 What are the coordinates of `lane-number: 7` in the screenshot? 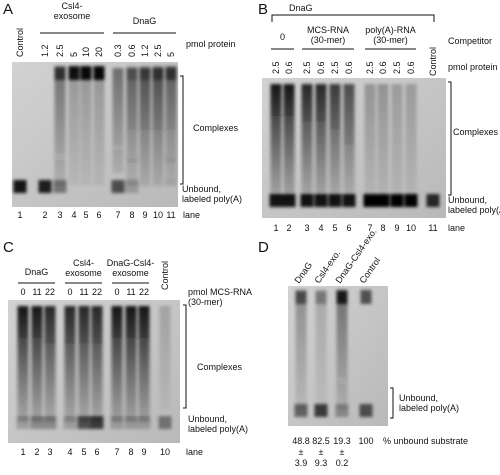 It's located at (369, 228).